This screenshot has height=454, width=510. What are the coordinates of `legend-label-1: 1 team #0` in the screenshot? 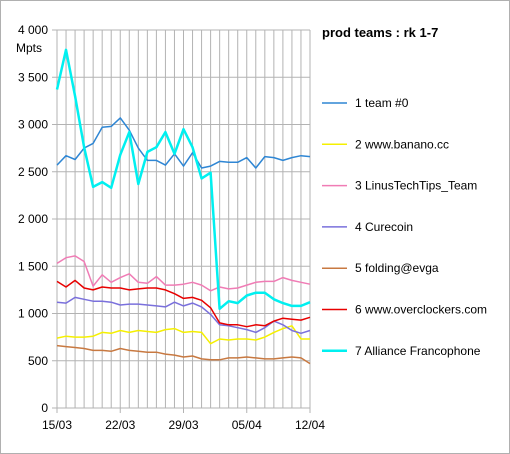 It's located at (382, 103).